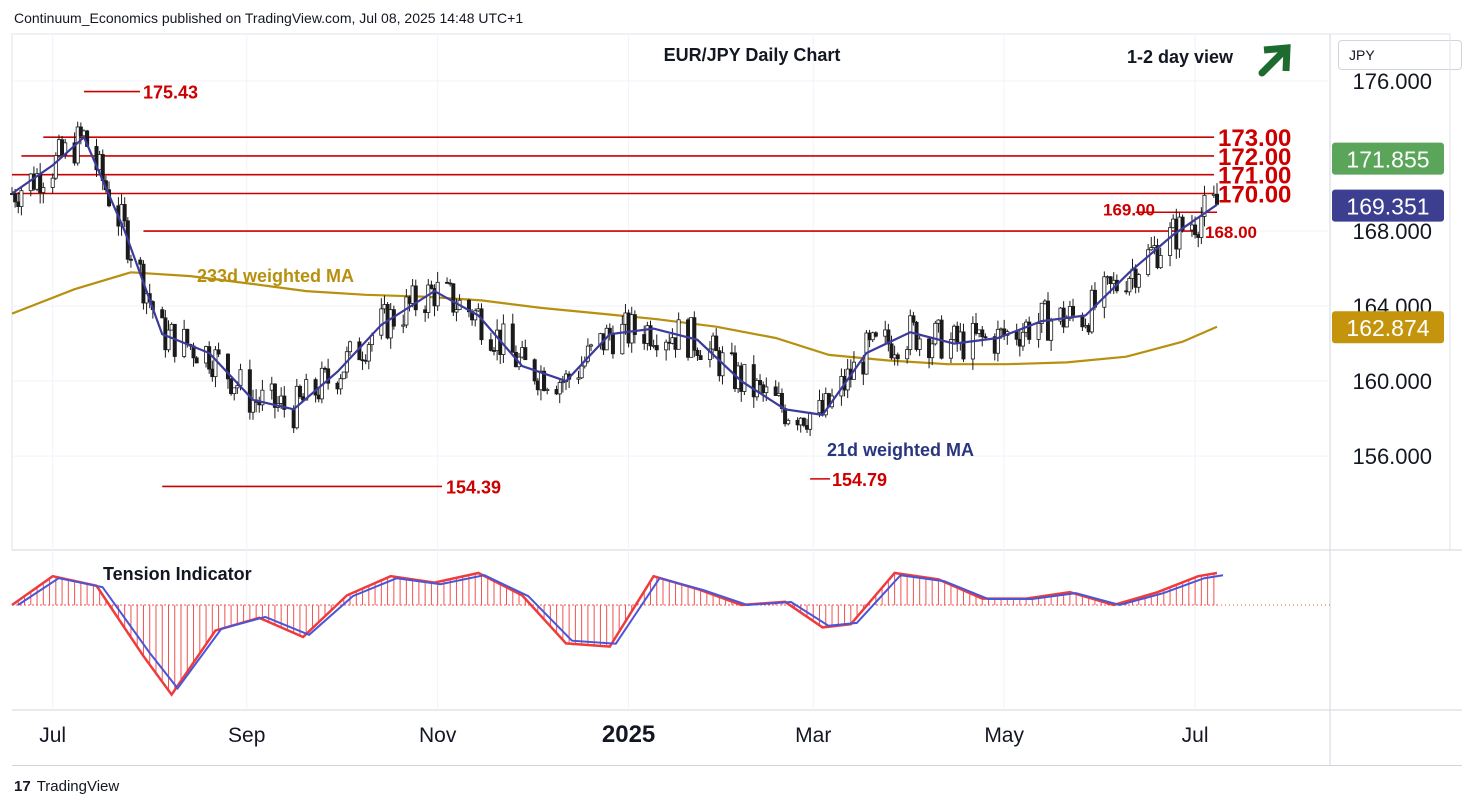  What do you see at coordinates (620, 632) in the screenshot?
I see `tension-line-slow` at bounding box center [620, 632].